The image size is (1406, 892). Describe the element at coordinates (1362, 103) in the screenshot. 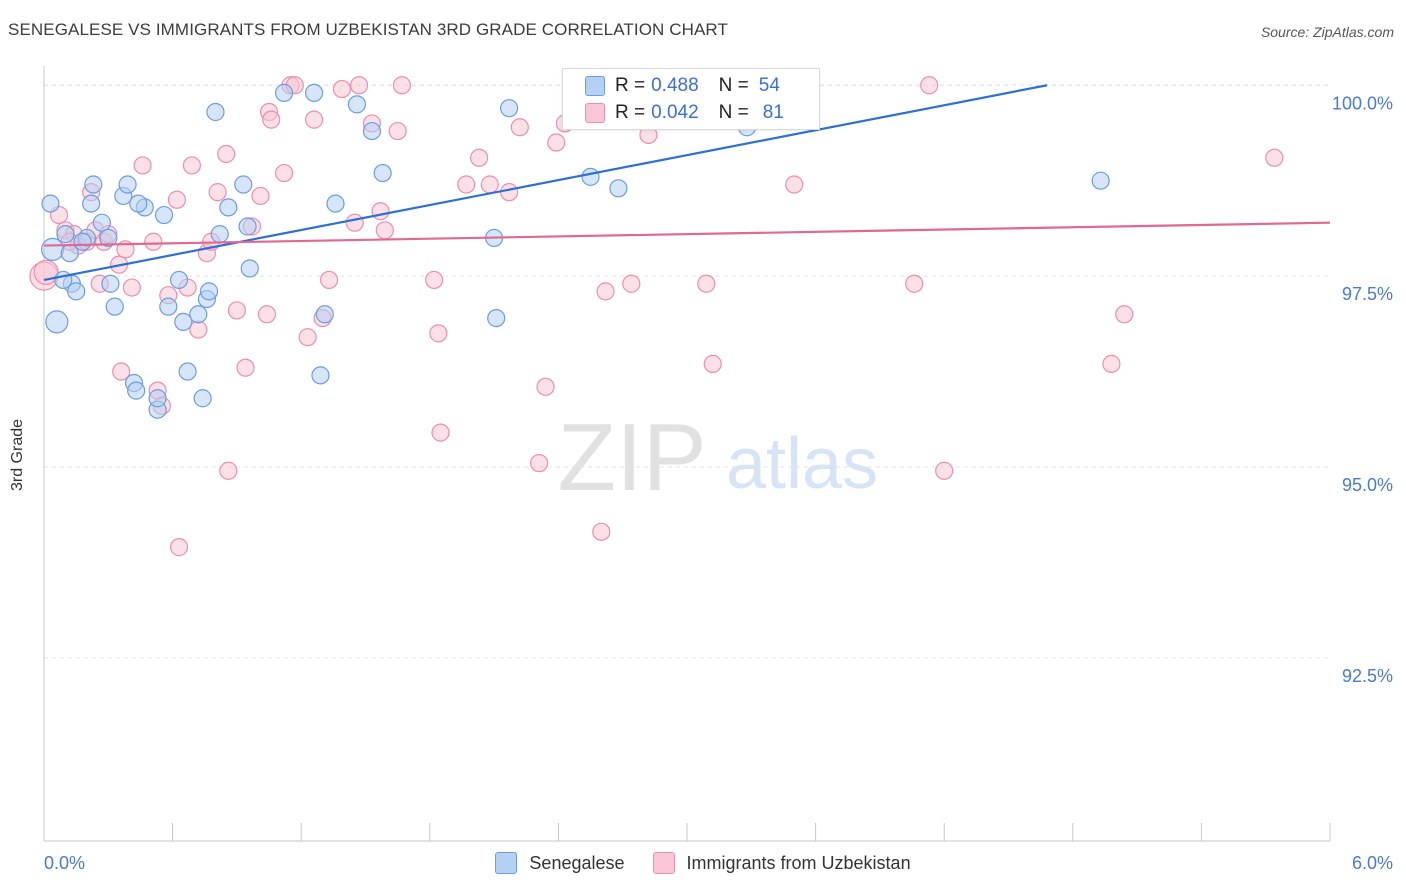

I see `y-tick-label: 100.0%` at that location.